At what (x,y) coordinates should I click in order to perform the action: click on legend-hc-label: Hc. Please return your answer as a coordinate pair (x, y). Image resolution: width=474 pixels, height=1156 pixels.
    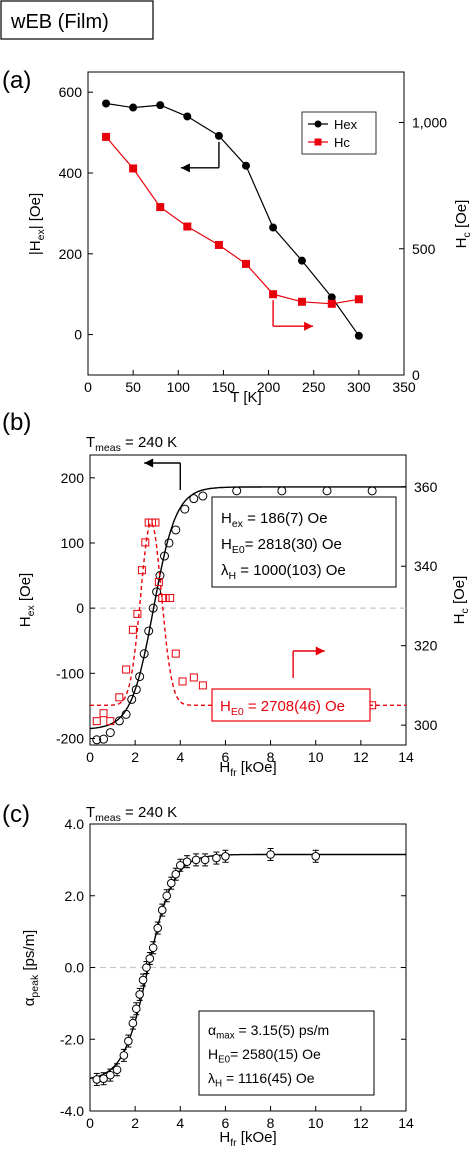
    Looking at the image, I should click on (342, 142).